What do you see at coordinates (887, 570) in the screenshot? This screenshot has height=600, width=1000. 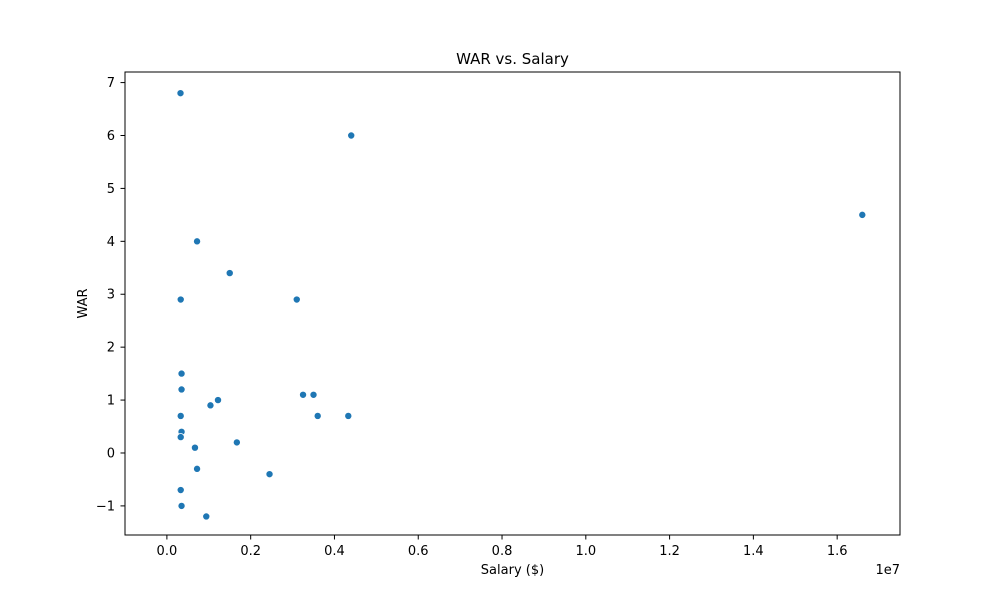 I see `x-axis-offset-label: 1e7` at bounding box center [887, 570].